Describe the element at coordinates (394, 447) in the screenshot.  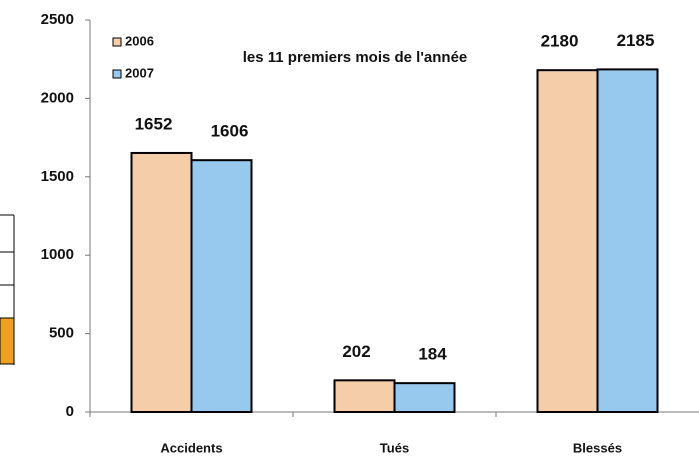
I see `x-tick-label: Tués` at that location.